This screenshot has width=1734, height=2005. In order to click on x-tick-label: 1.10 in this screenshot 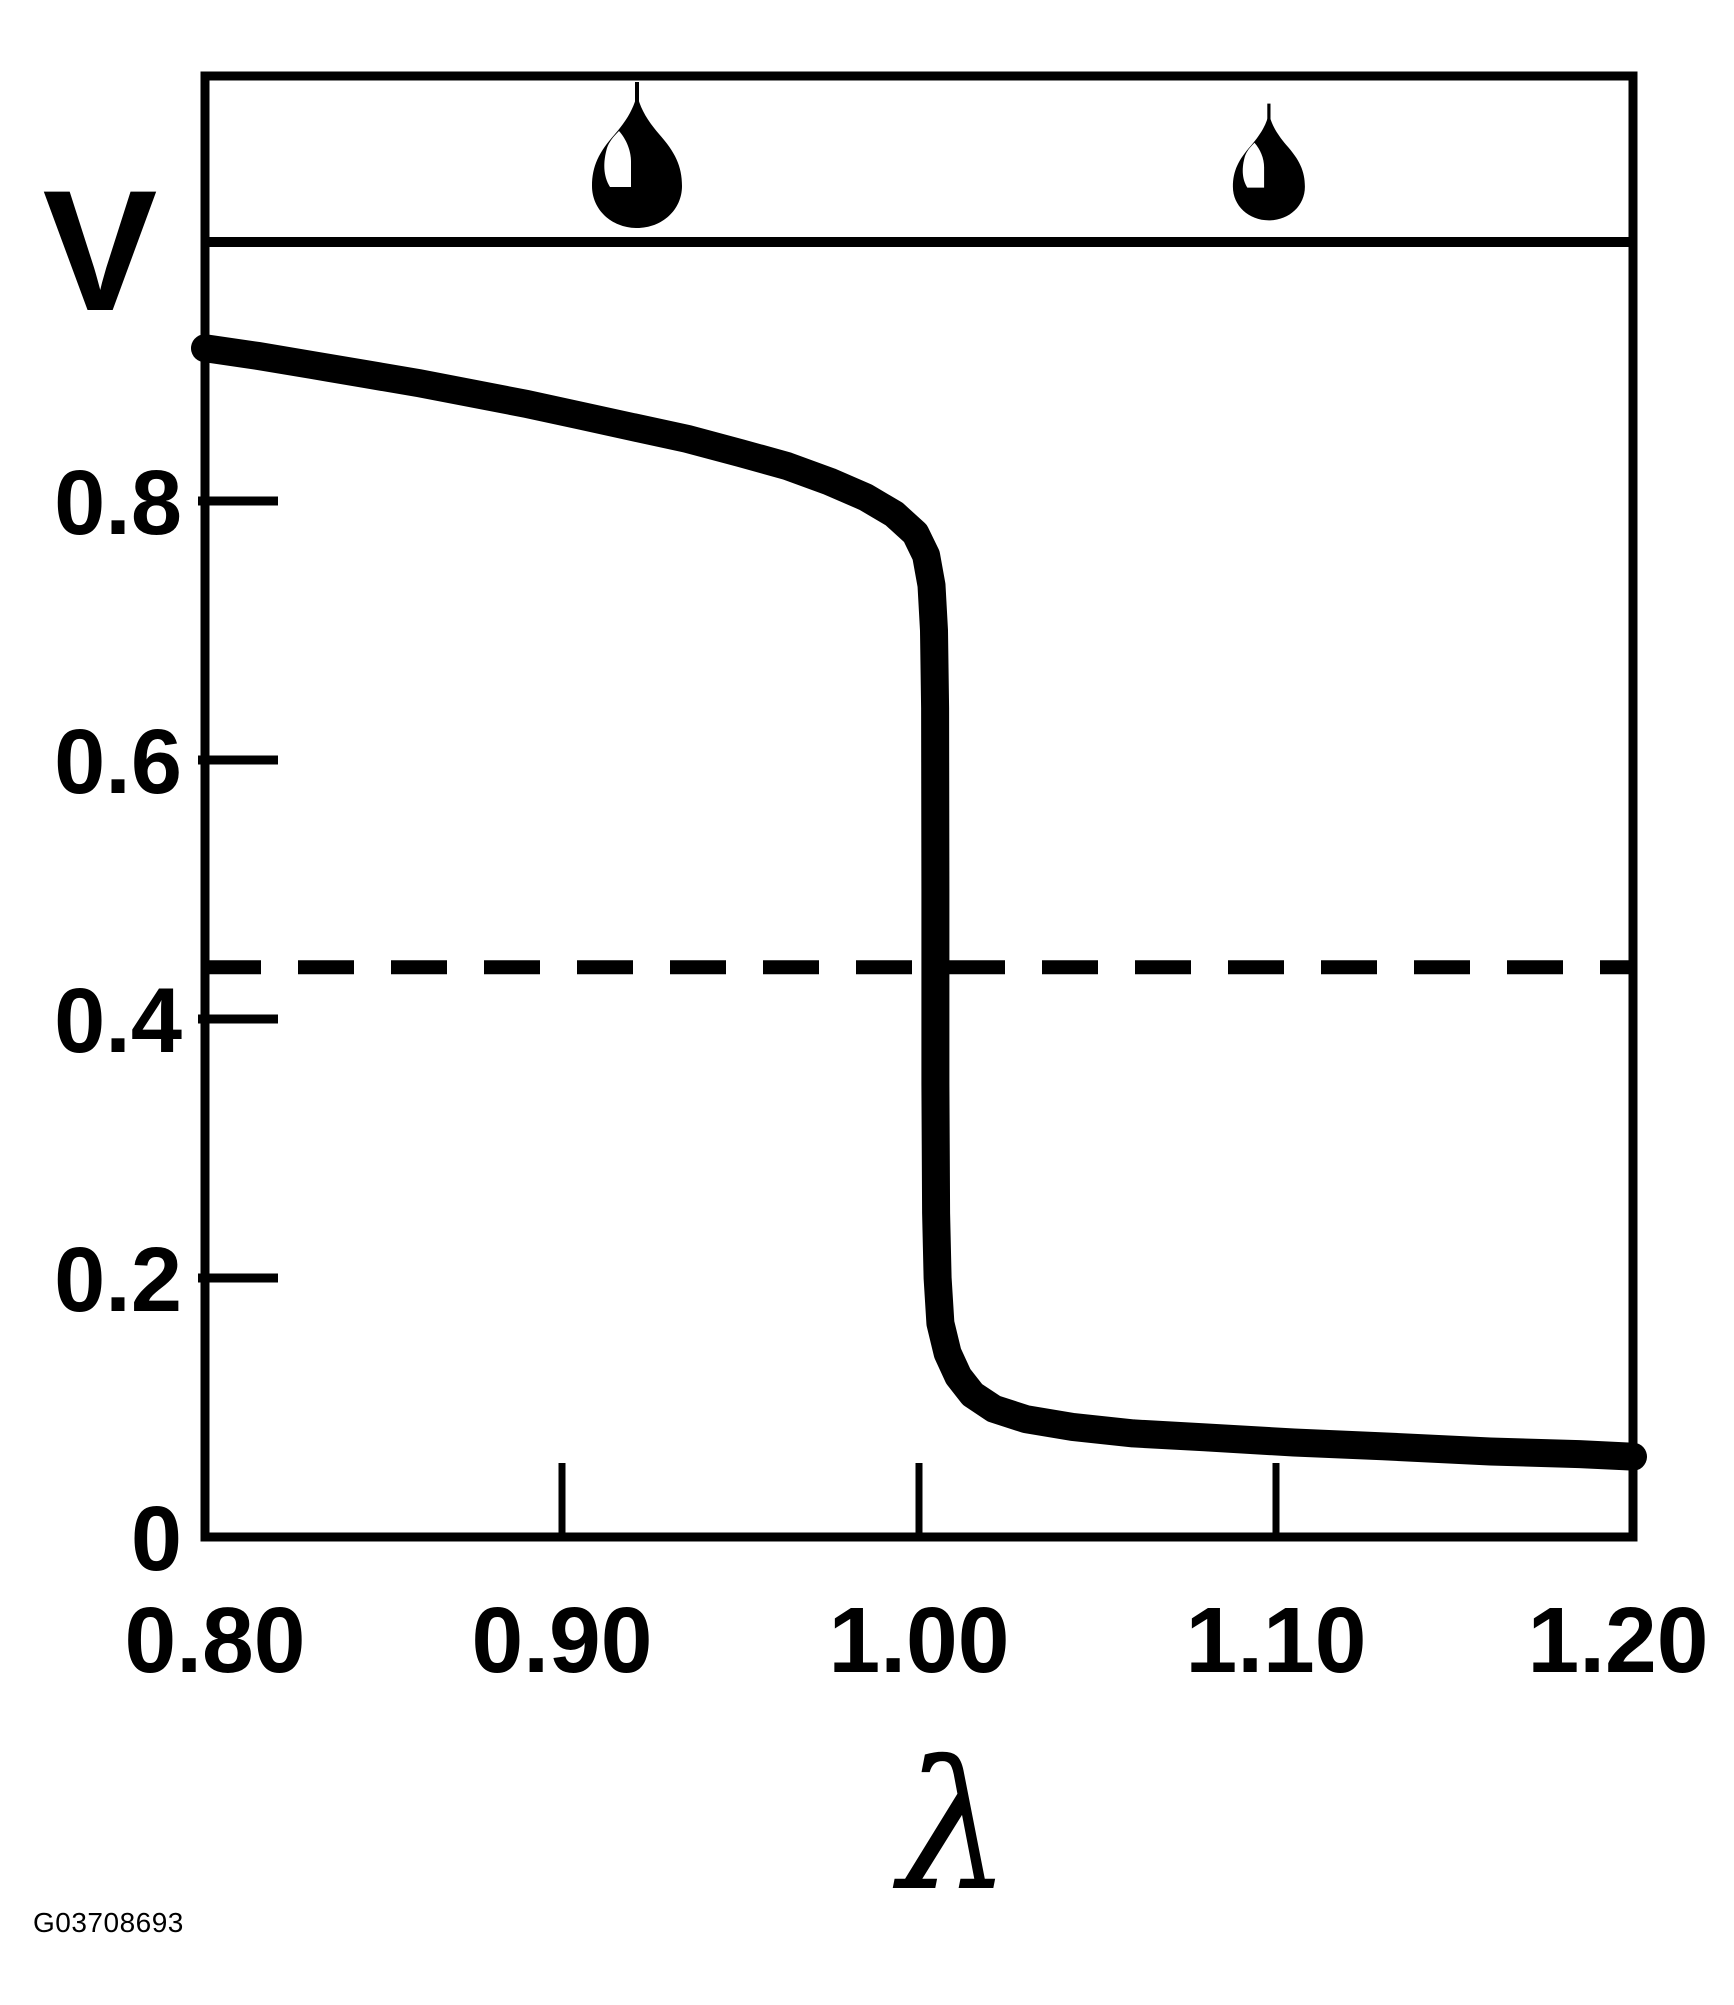, I will do `click(1275, 1640)`.